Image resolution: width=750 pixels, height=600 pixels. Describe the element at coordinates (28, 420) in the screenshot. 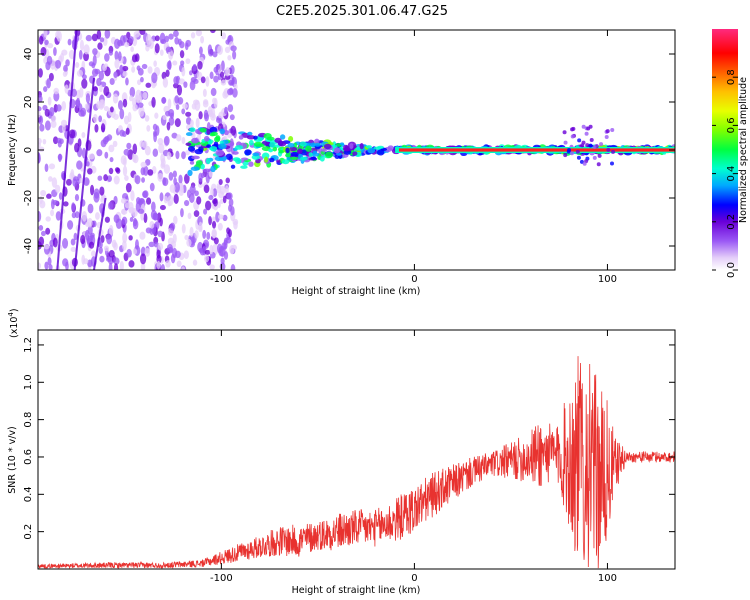

I see `snr-y-tick-label: 0.8` at that location.